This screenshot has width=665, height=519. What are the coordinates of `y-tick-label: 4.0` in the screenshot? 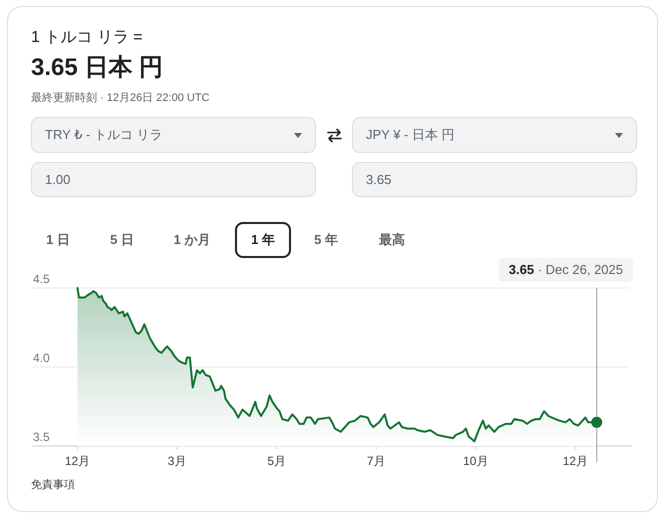 It's located at (41, 357).